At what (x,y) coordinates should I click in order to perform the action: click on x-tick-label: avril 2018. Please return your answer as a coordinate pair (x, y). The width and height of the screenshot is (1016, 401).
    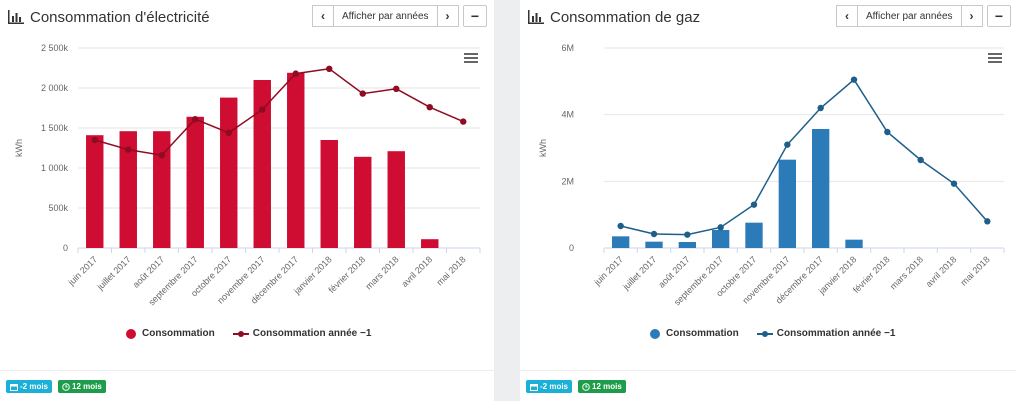
    Looking at the image, I should click on (941, 271).